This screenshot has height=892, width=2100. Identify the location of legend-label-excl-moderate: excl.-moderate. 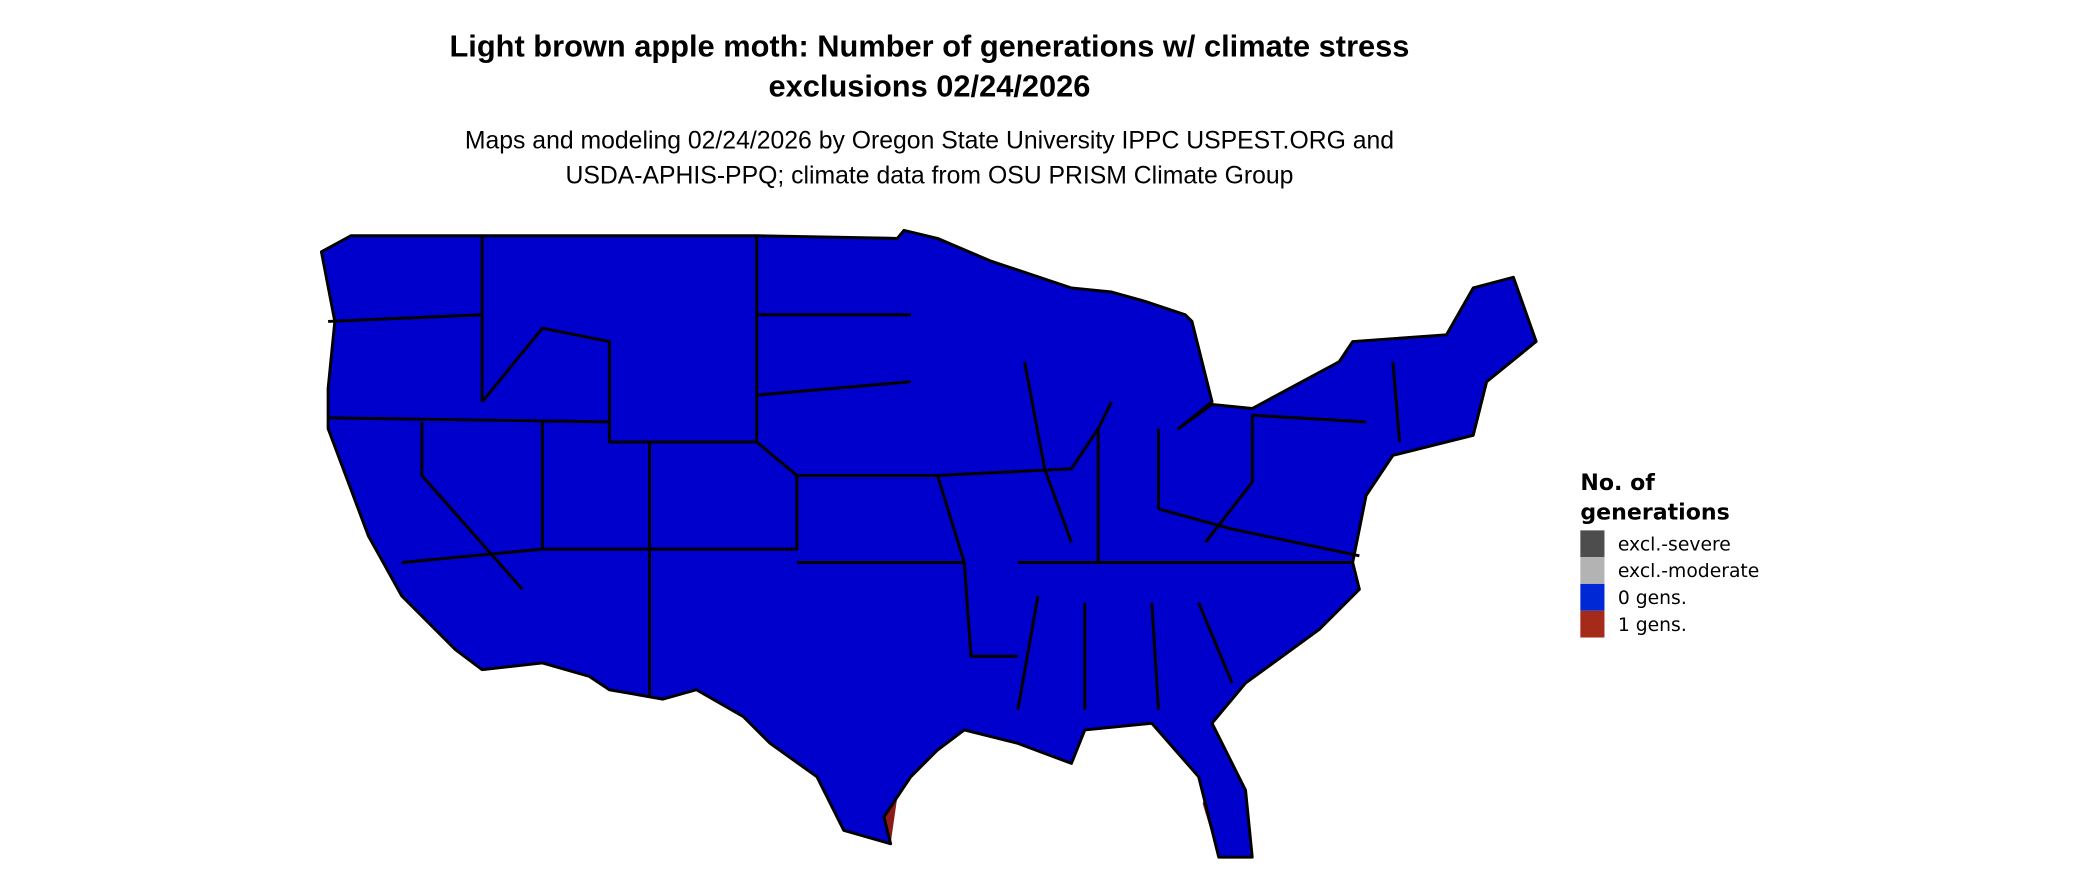
(1688, 571).